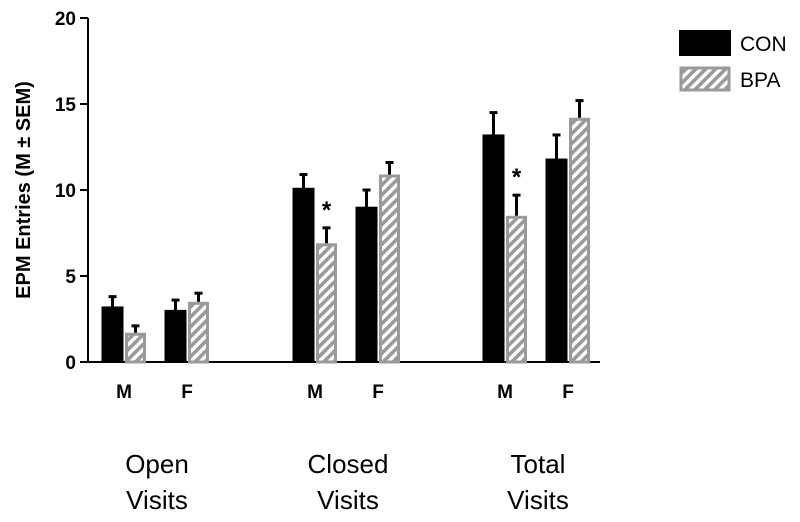 Image resolution: width=800 pixels, height=522 pixels. What do you see at coordinates (65, 191) in the screenshot?
I see `y-tick-label: 10` at bounding box center [65, 191].